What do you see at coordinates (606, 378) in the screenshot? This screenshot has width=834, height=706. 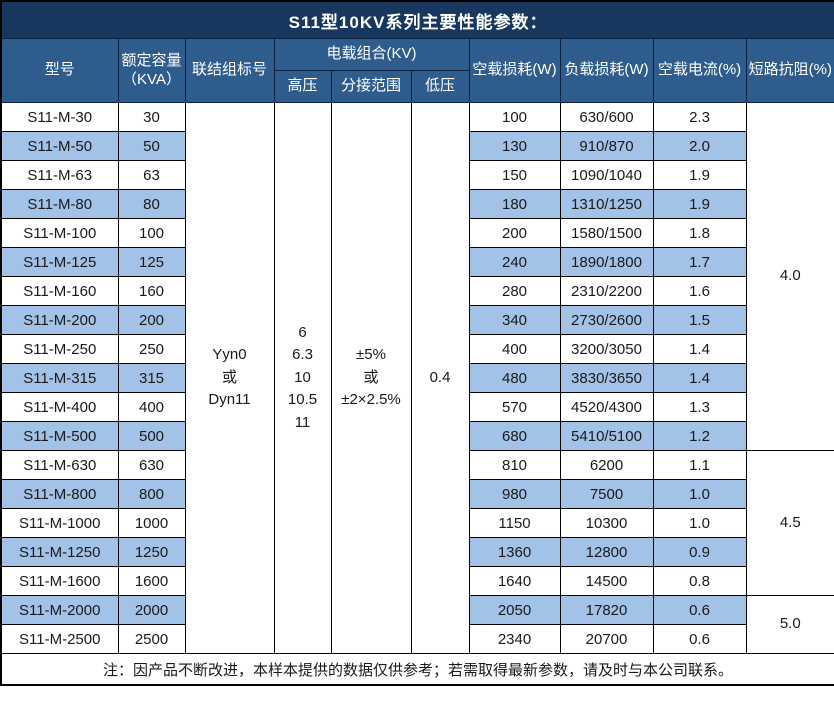 I see `cell-load-loss: 3830/3650` at bounding box center [606, 378].